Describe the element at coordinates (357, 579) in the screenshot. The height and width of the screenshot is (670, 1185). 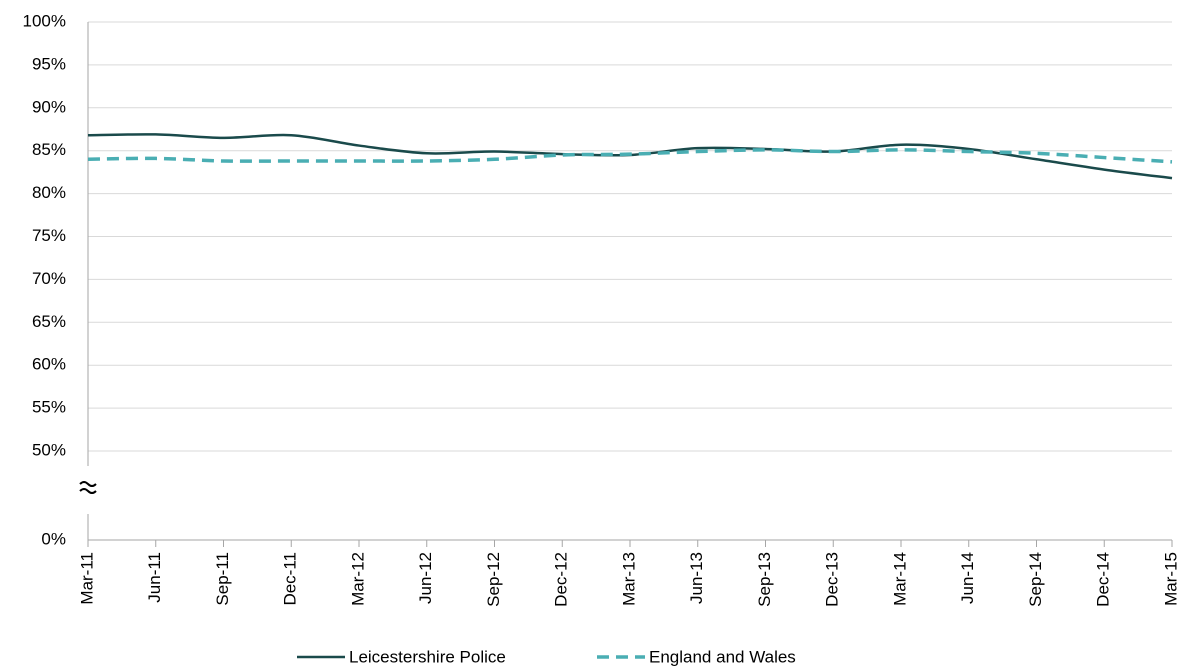
I see `x-tick-label: Mar-12` at that location.